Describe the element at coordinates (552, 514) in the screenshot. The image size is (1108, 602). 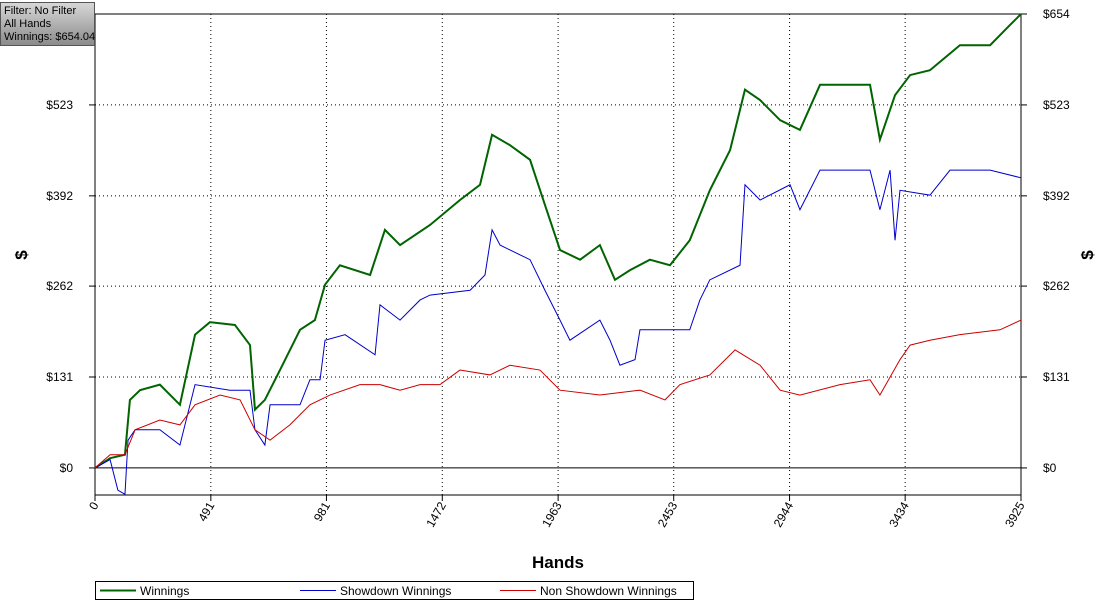
I see `x-tick-label: 1963` at that location.